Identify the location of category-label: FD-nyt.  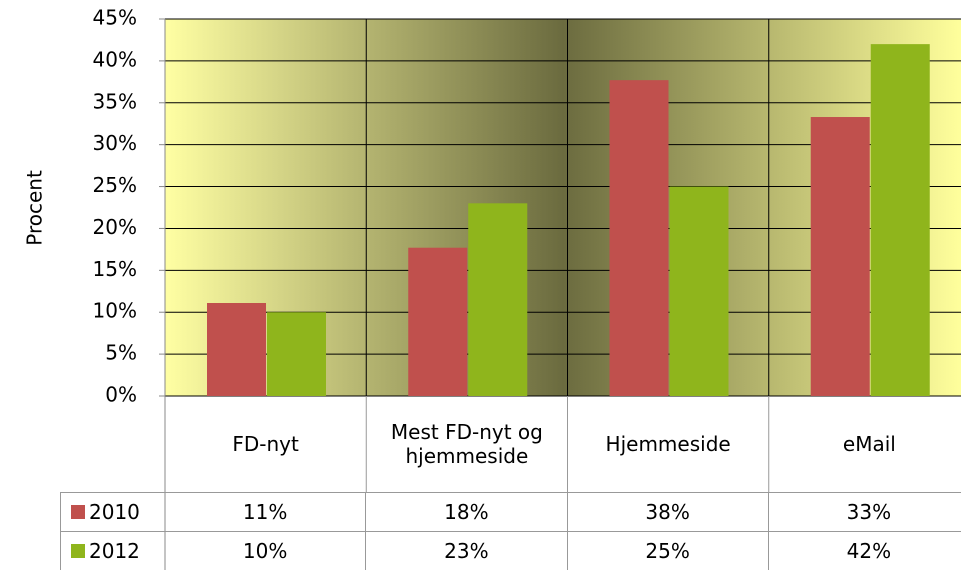
(265, 444).